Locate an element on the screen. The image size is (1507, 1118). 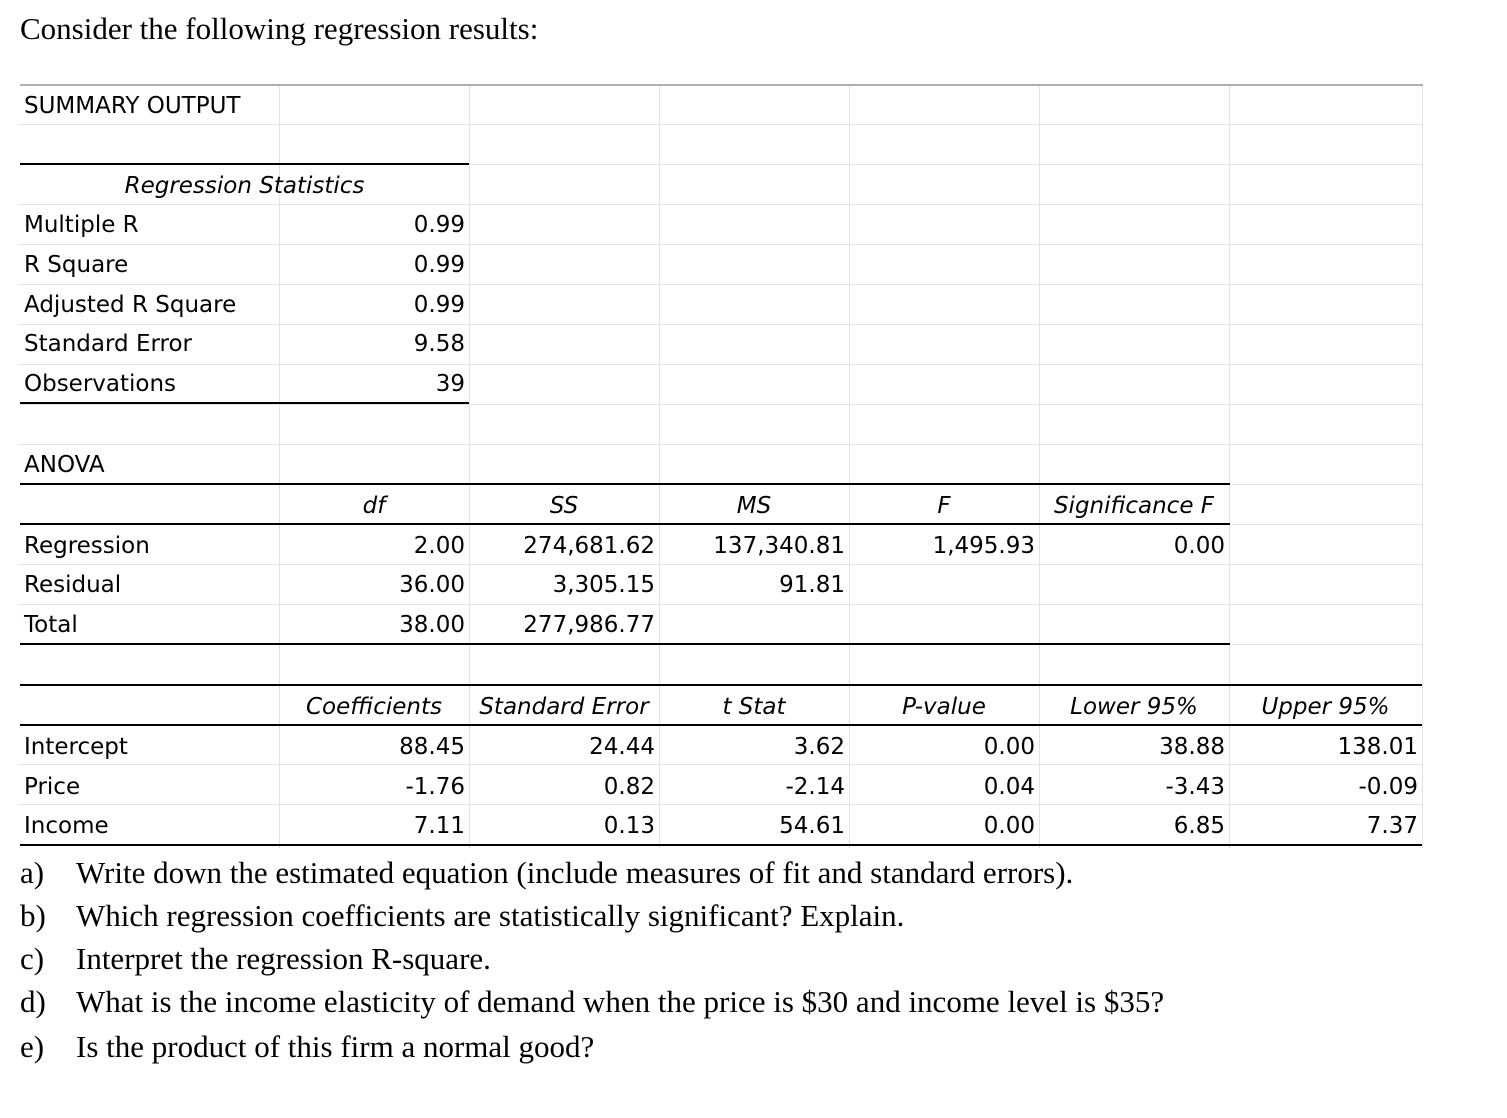
coef-row-label: Intercept is located at coordinates (76, 747).